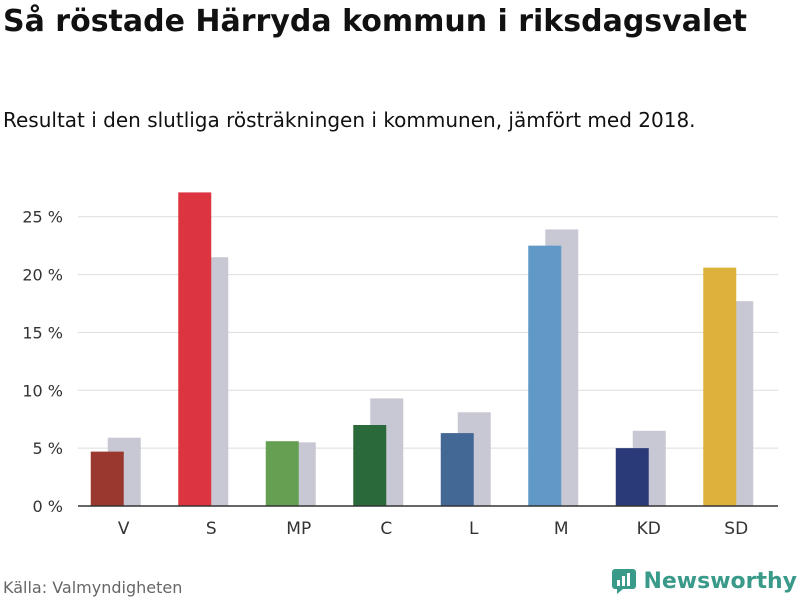 This screenshot has height=600, width=800. What do you see at coordinates (48, 448) in the screenshot?
I see `y-tick-label: 5 %` at bounding box center [48, 448].